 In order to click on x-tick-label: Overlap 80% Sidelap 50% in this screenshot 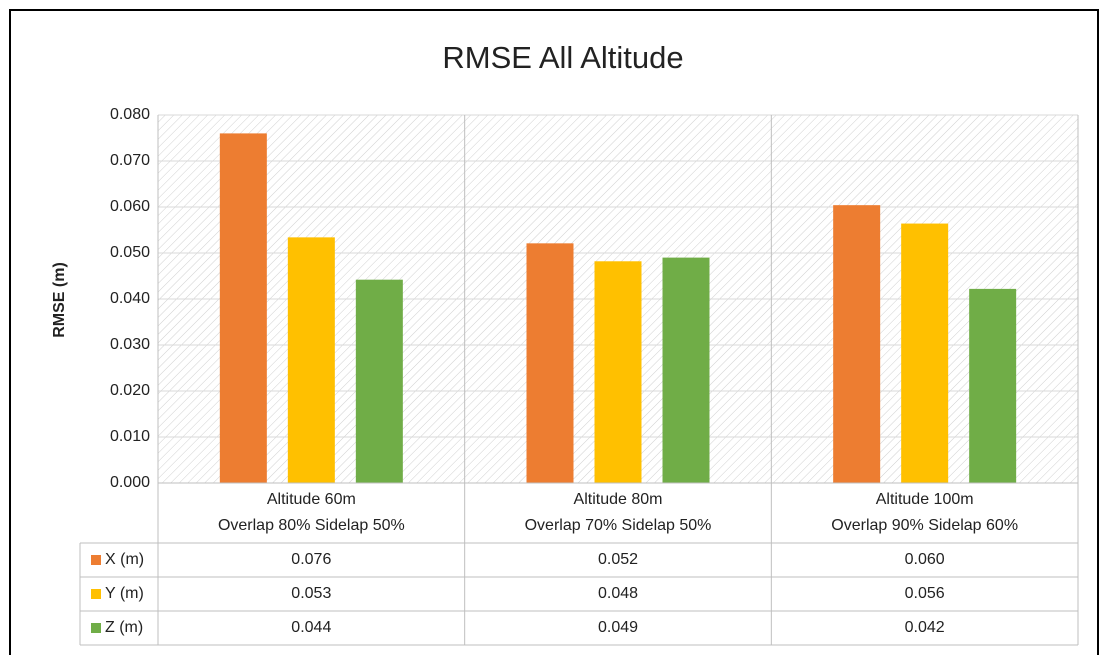, I will do `click(311, 525)`.